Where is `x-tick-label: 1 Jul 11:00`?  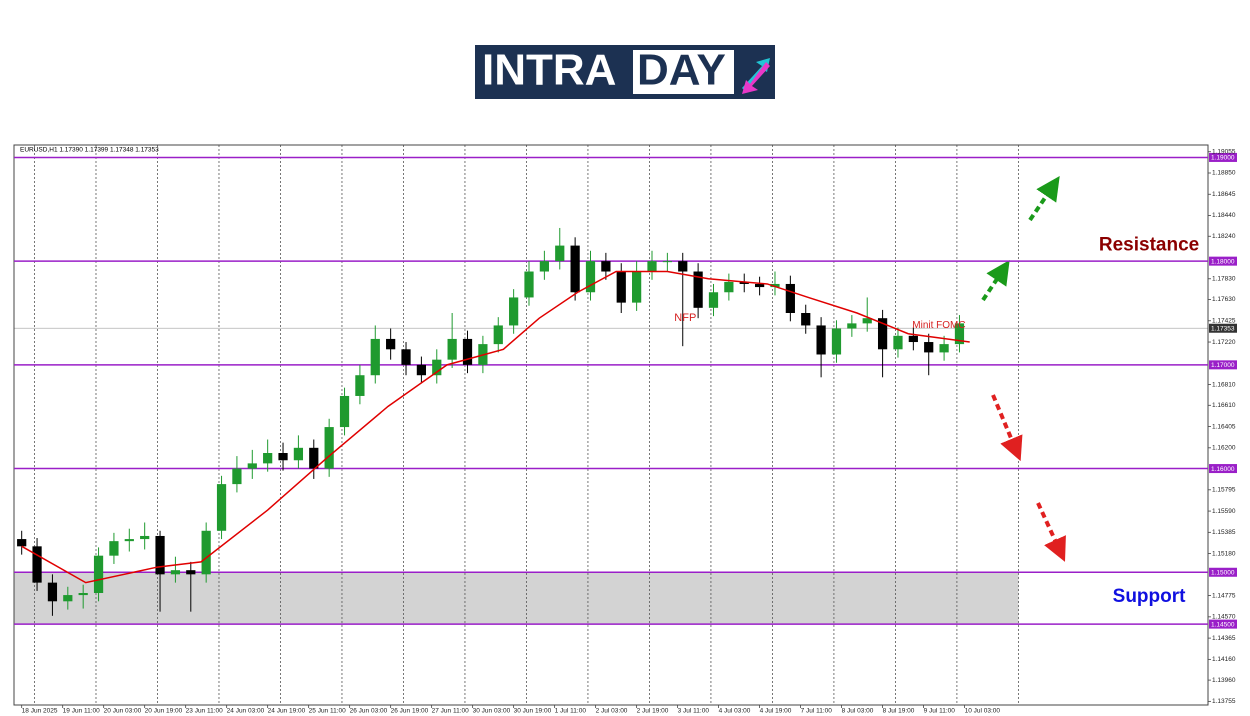 x-tick-label: 1 Jul 11:00 is located at coordinates (571, 711).